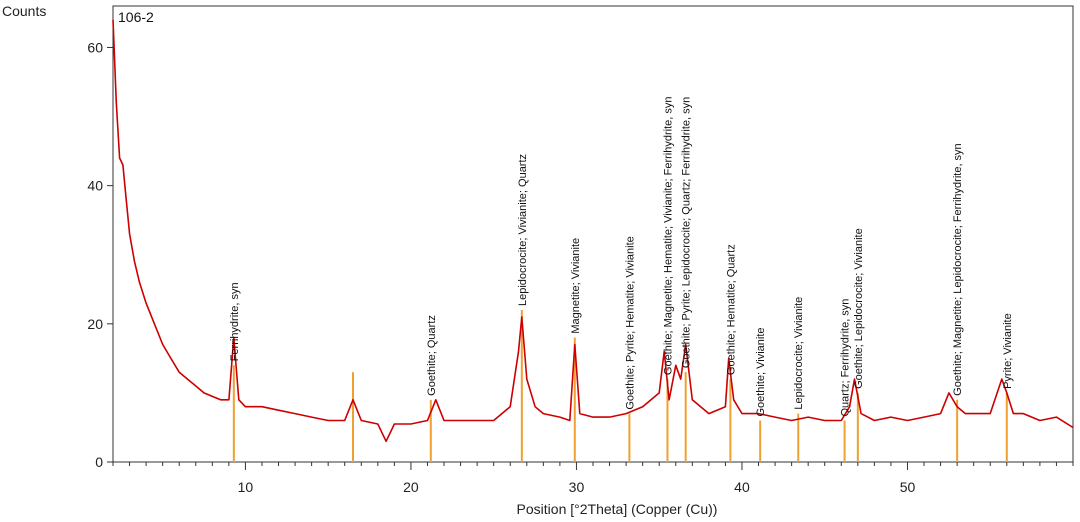  What do you see at coordinates (432, 355) in the screenshot?
I see `peak-label: Goethite; Quartz` at bounding box center [432, 355].